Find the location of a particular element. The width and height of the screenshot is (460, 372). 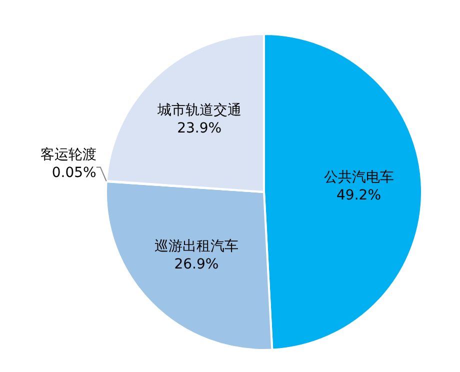

data-label: 23.9% is located at coordinates (199, 128).